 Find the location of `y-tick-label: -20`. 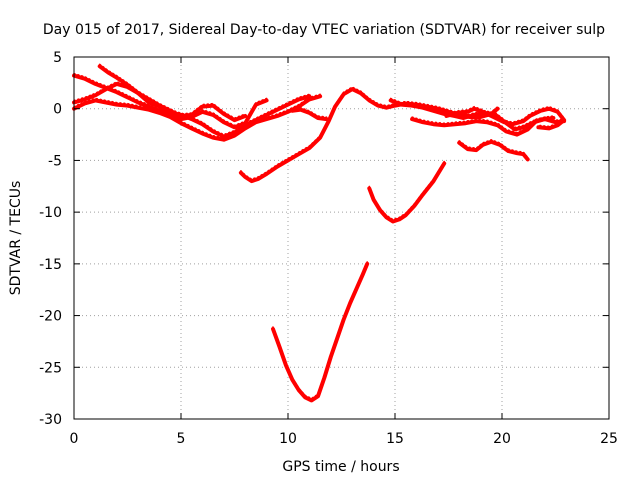

y-tick-label: -20 is located at coordinates (50, 317).